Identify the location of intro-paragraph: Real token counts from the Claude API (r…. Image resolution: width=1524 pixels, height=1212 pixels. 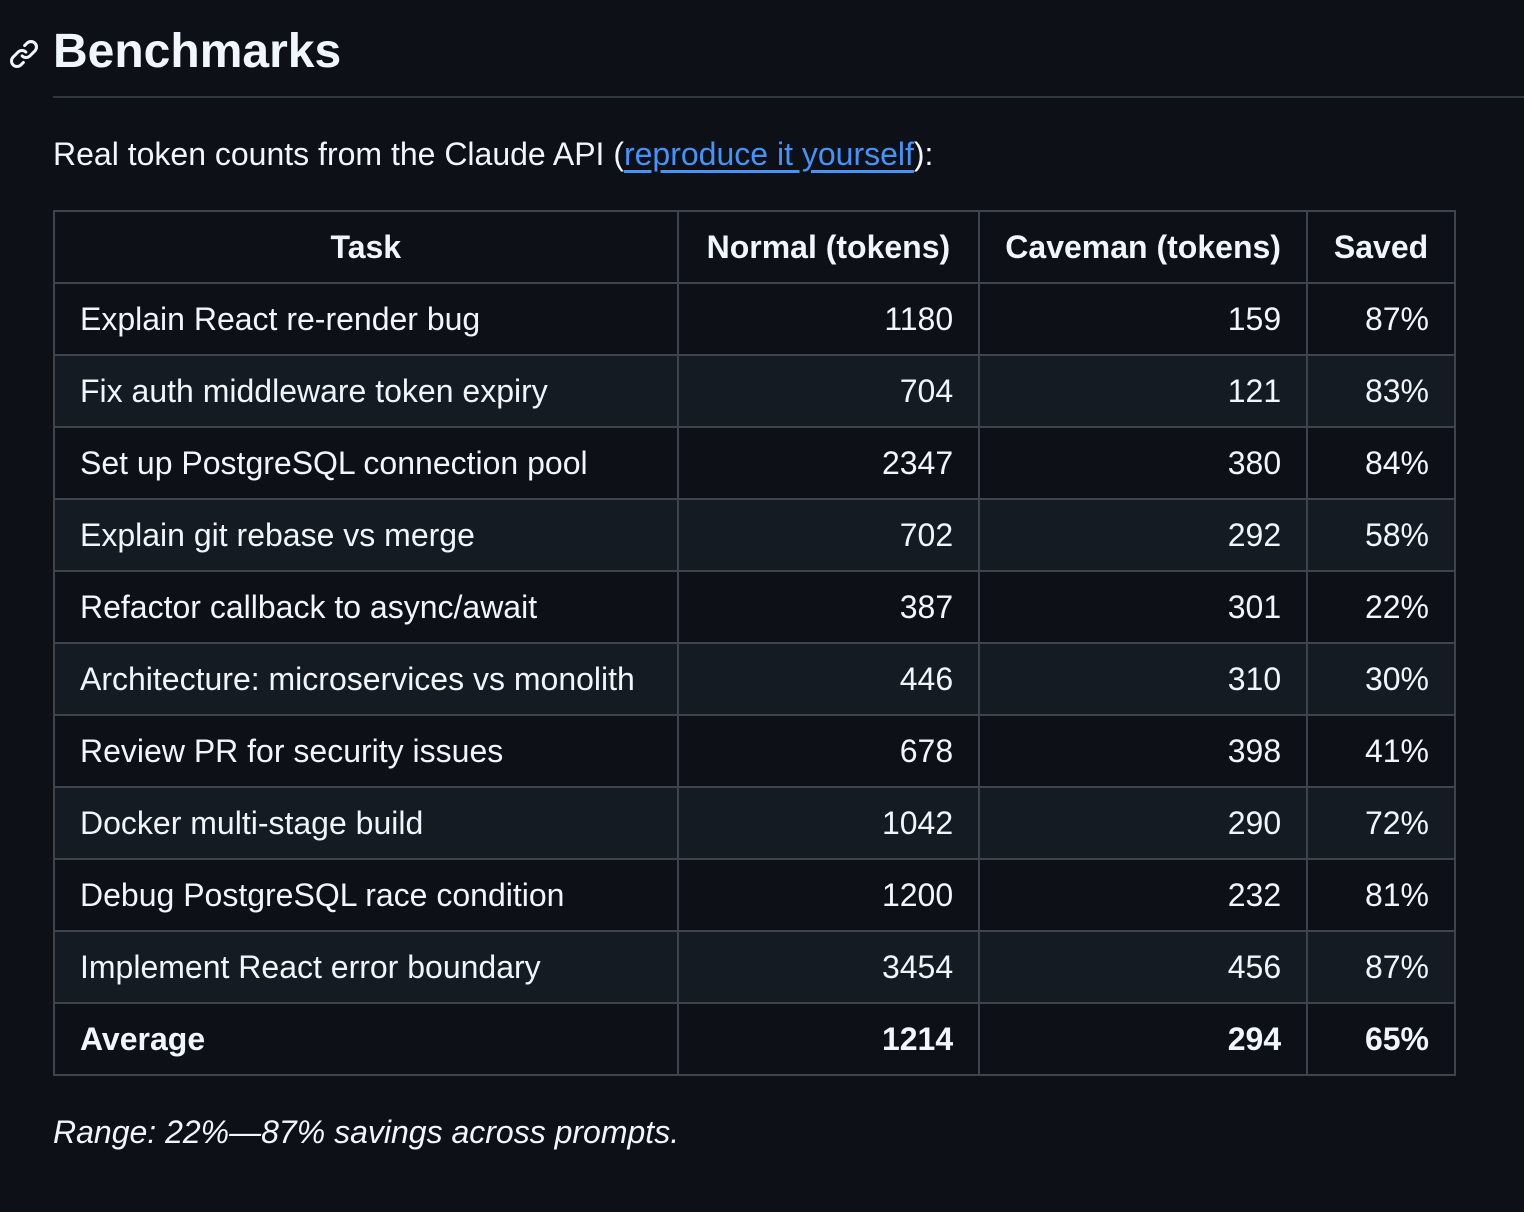
(788, 154).